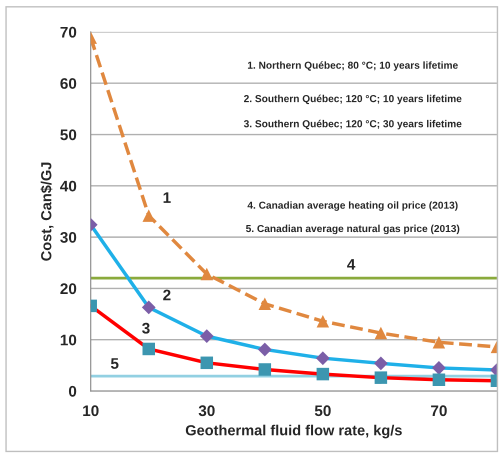 This screenshot has height=456, width=504. What do you see at coordinates (439, 410) in the screenshot?
I see `x-tick-label: 70` at bounding box center [439, 410].